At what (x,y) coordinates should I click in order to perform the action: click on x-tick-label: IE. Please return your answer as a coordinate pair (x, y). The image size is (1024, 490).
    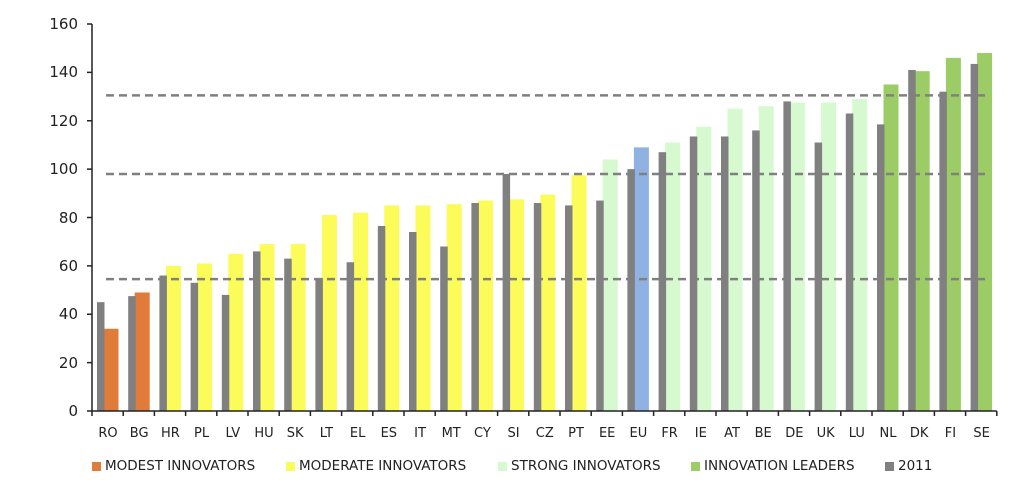
    Looking at the image, I should click on (700, 433).